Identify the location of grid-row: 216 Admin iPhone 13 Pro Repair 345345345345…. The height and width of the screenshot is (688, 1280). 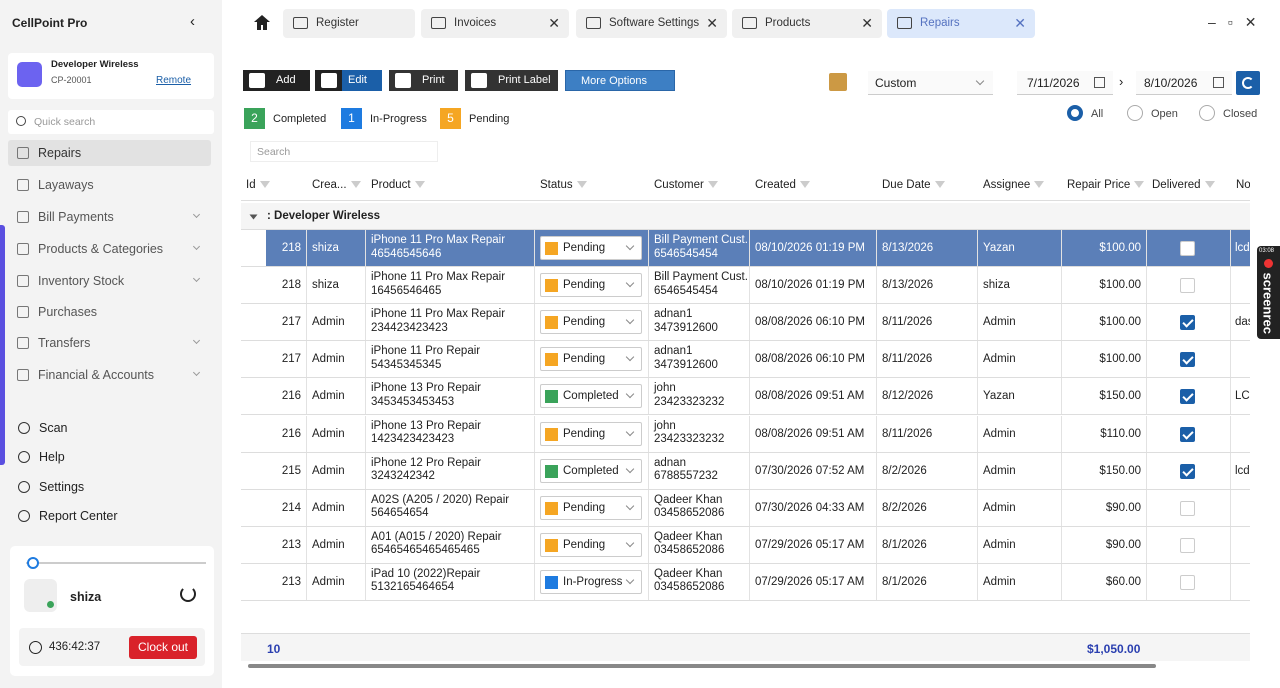
(745, 397).